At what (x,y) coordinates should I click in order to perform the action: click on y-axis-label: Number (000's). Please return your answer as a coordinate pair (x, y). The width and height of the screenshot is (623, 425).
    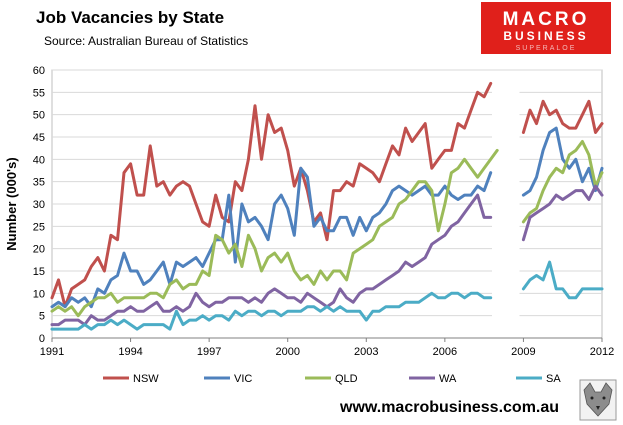
    Looking at the image, I should click on (11, 203).